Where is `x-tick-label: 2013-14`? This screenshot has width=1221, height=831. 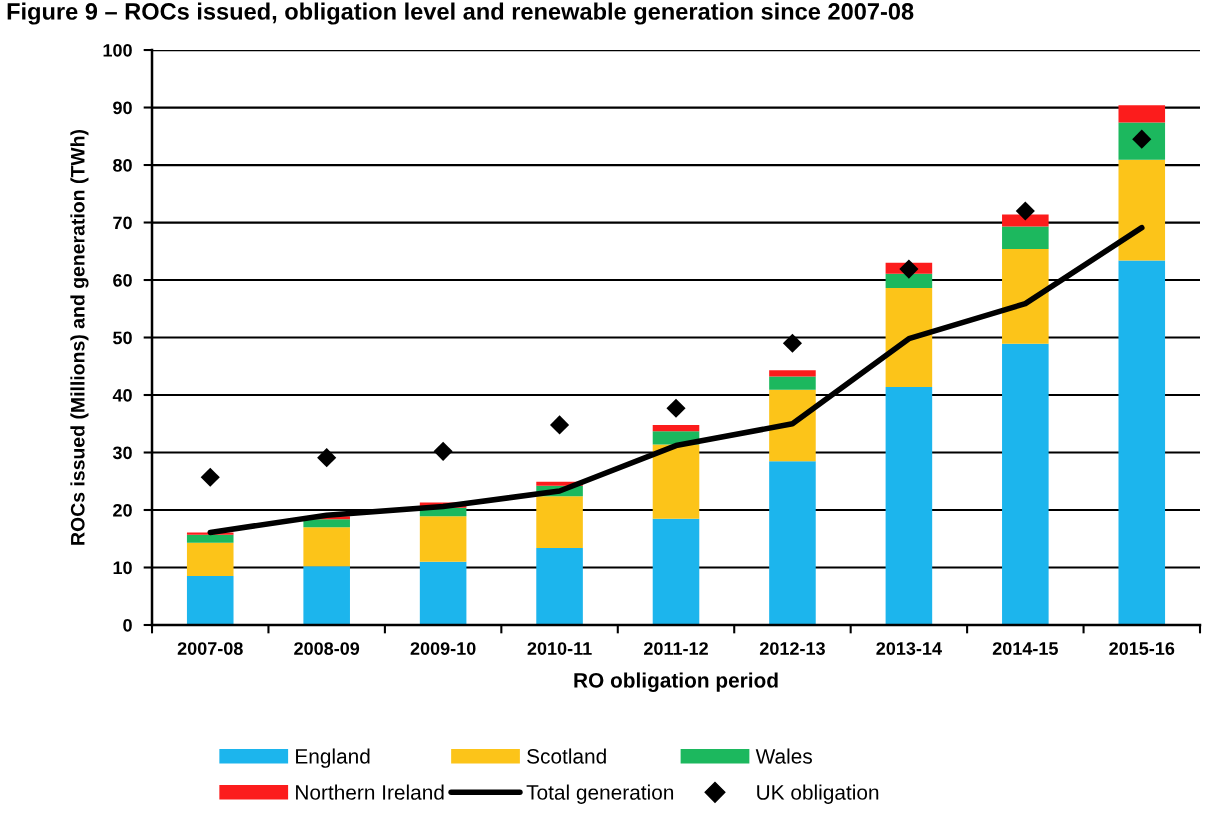
x-tick-label: 2013-14 is located at coordinates (909, 648).